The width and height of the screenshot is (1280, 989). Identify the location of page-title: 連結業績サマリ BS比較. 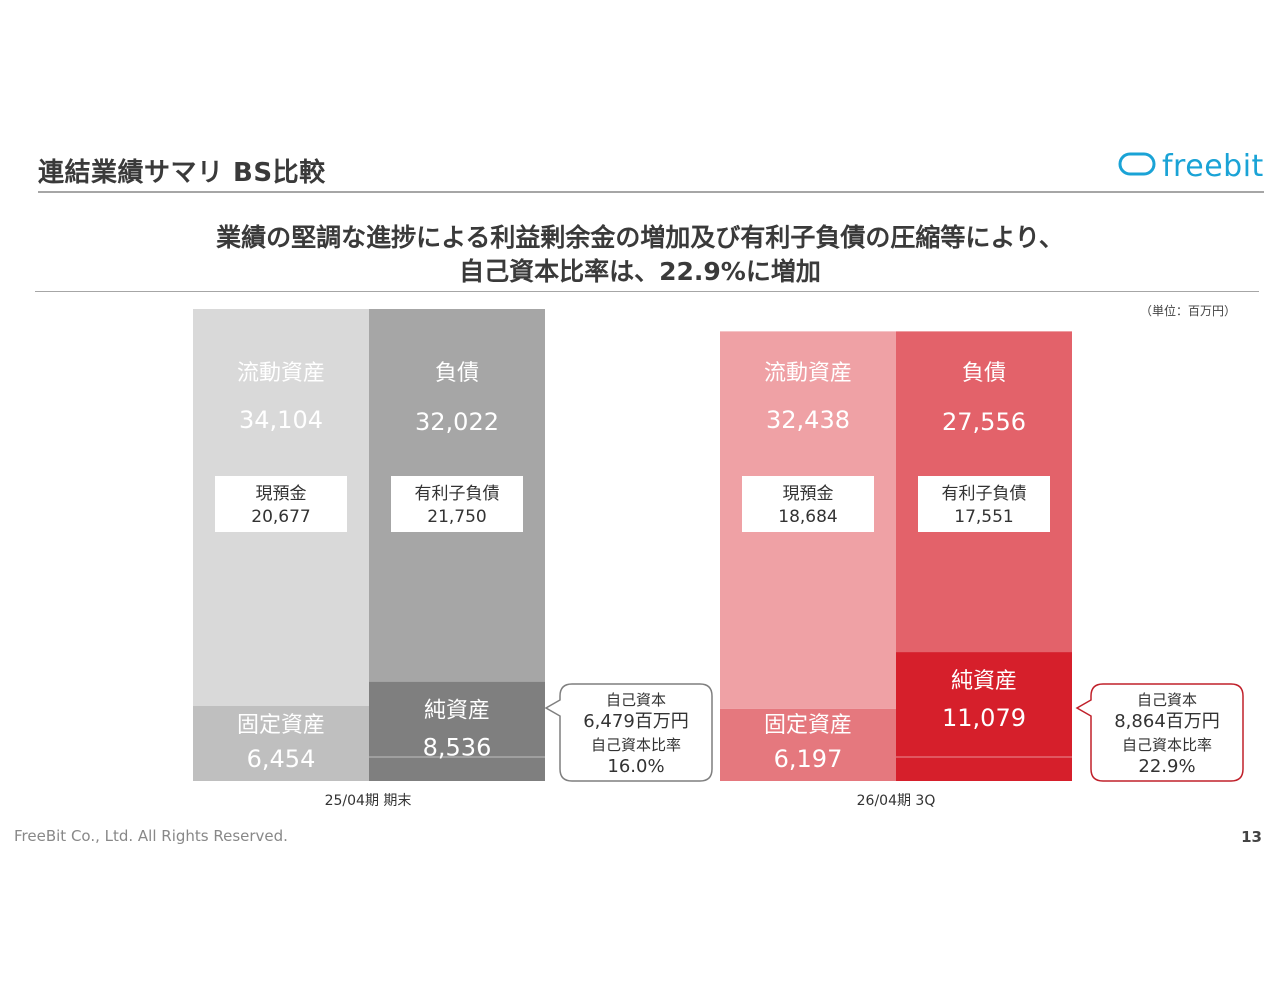
(182, 173).